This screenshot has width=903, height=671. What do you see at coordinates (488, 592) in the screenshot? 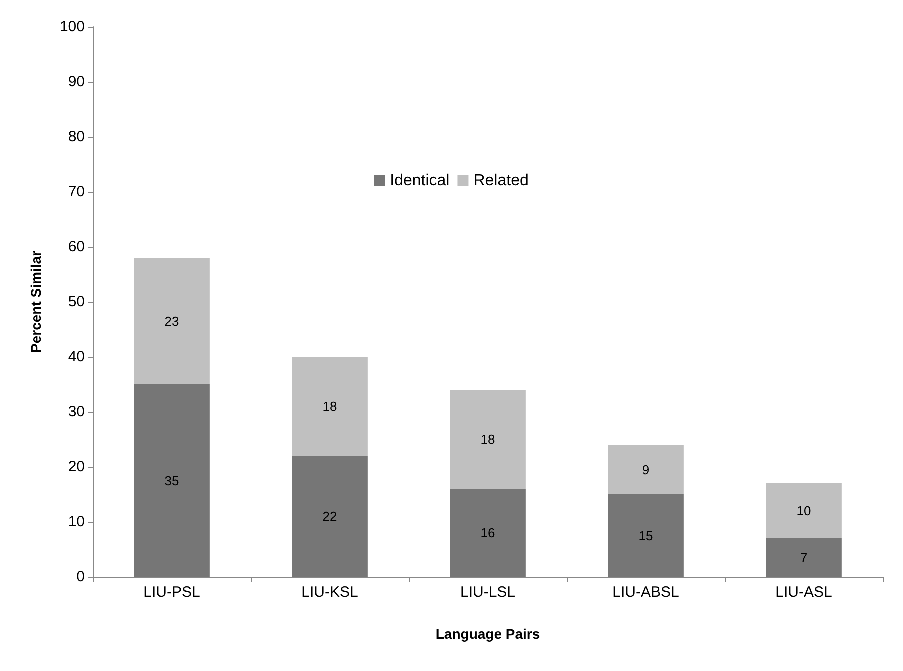
I see `x-tick-label: LIU-LSL` at bounding box center [488, 592].